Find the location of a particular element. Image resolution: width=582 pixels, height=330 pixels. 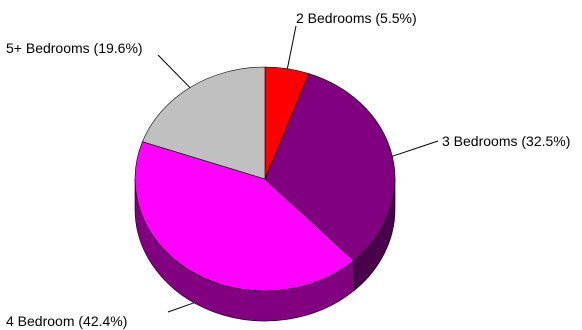

leader-line-4-bedroom is located at coordinates (181, 307).